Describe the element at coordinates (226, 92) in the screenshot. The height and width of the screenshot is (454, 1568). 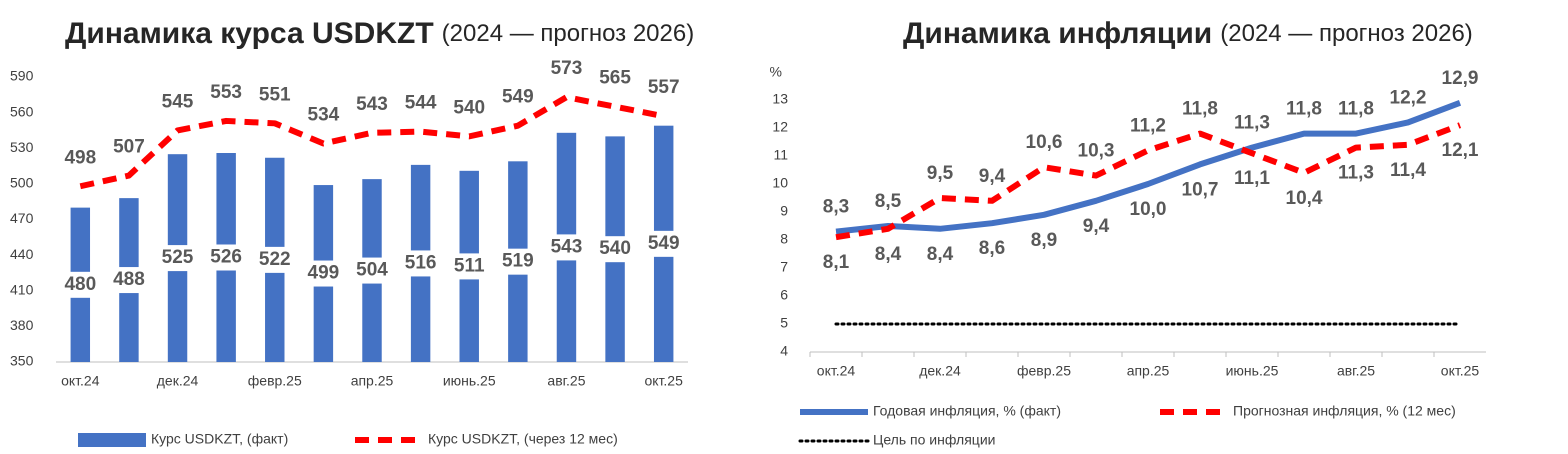
I see `data-label: 553` at that location.